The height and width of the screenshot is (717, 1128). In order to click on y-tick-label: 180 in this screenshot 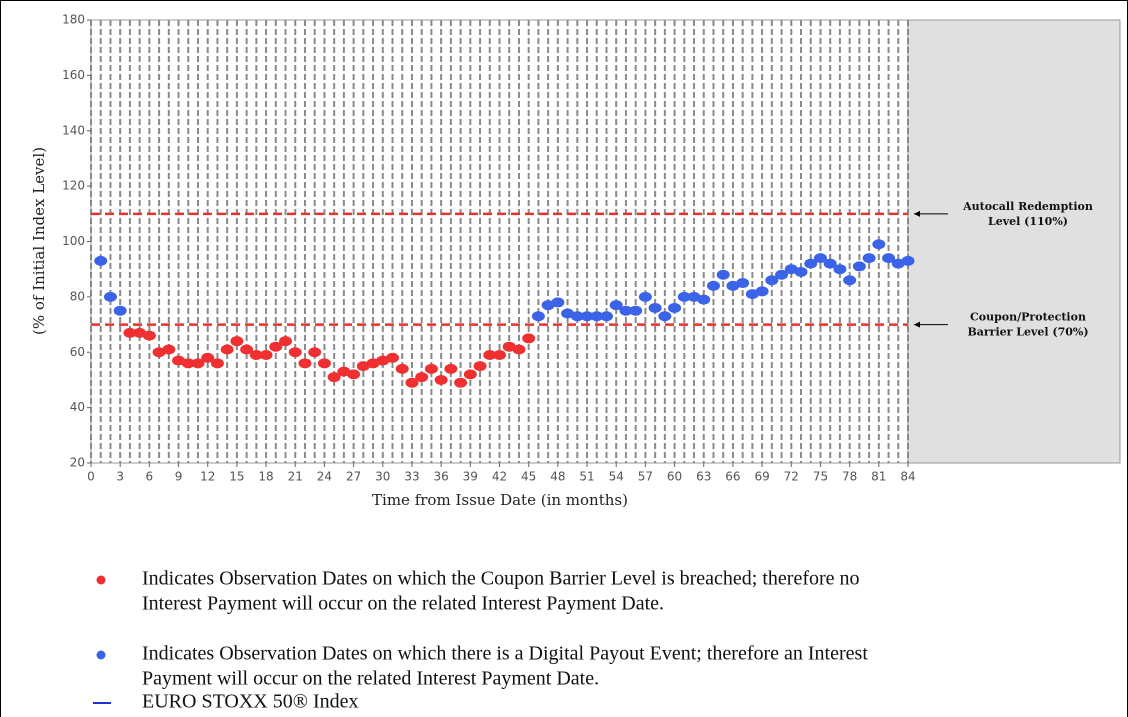, I will do `click(73, 20)`.